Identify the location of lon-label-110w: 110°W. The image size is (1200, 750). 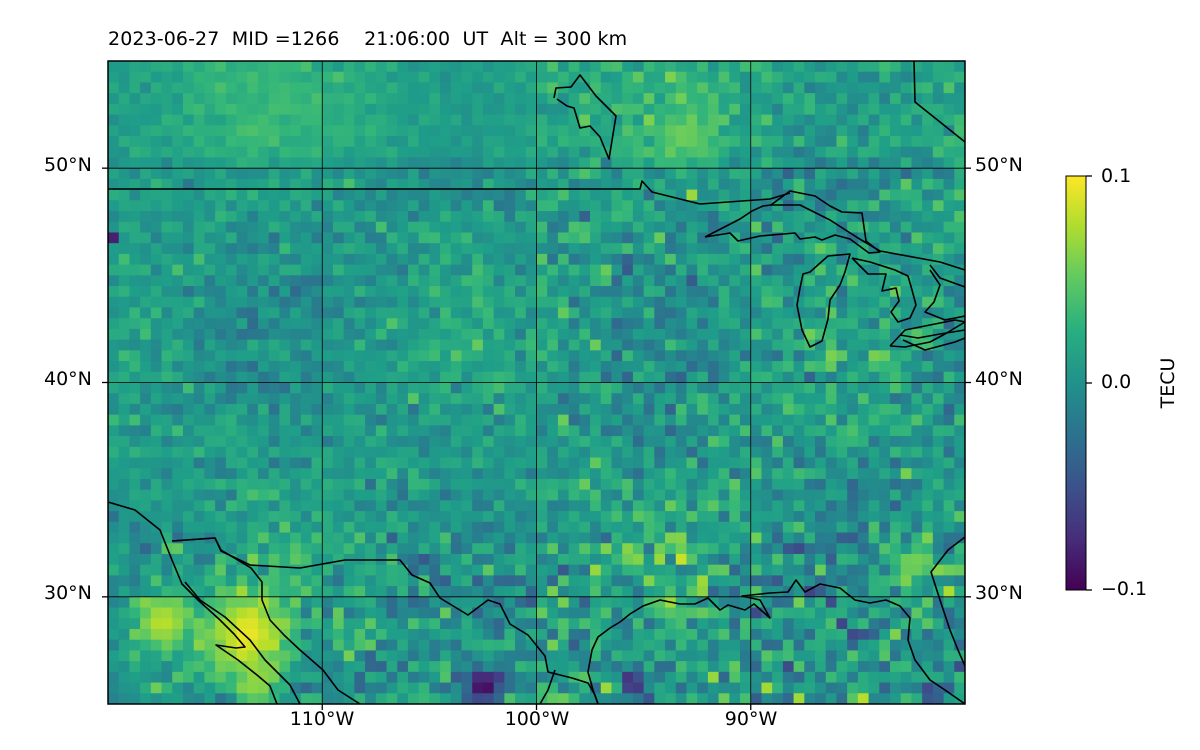
(322, 719).